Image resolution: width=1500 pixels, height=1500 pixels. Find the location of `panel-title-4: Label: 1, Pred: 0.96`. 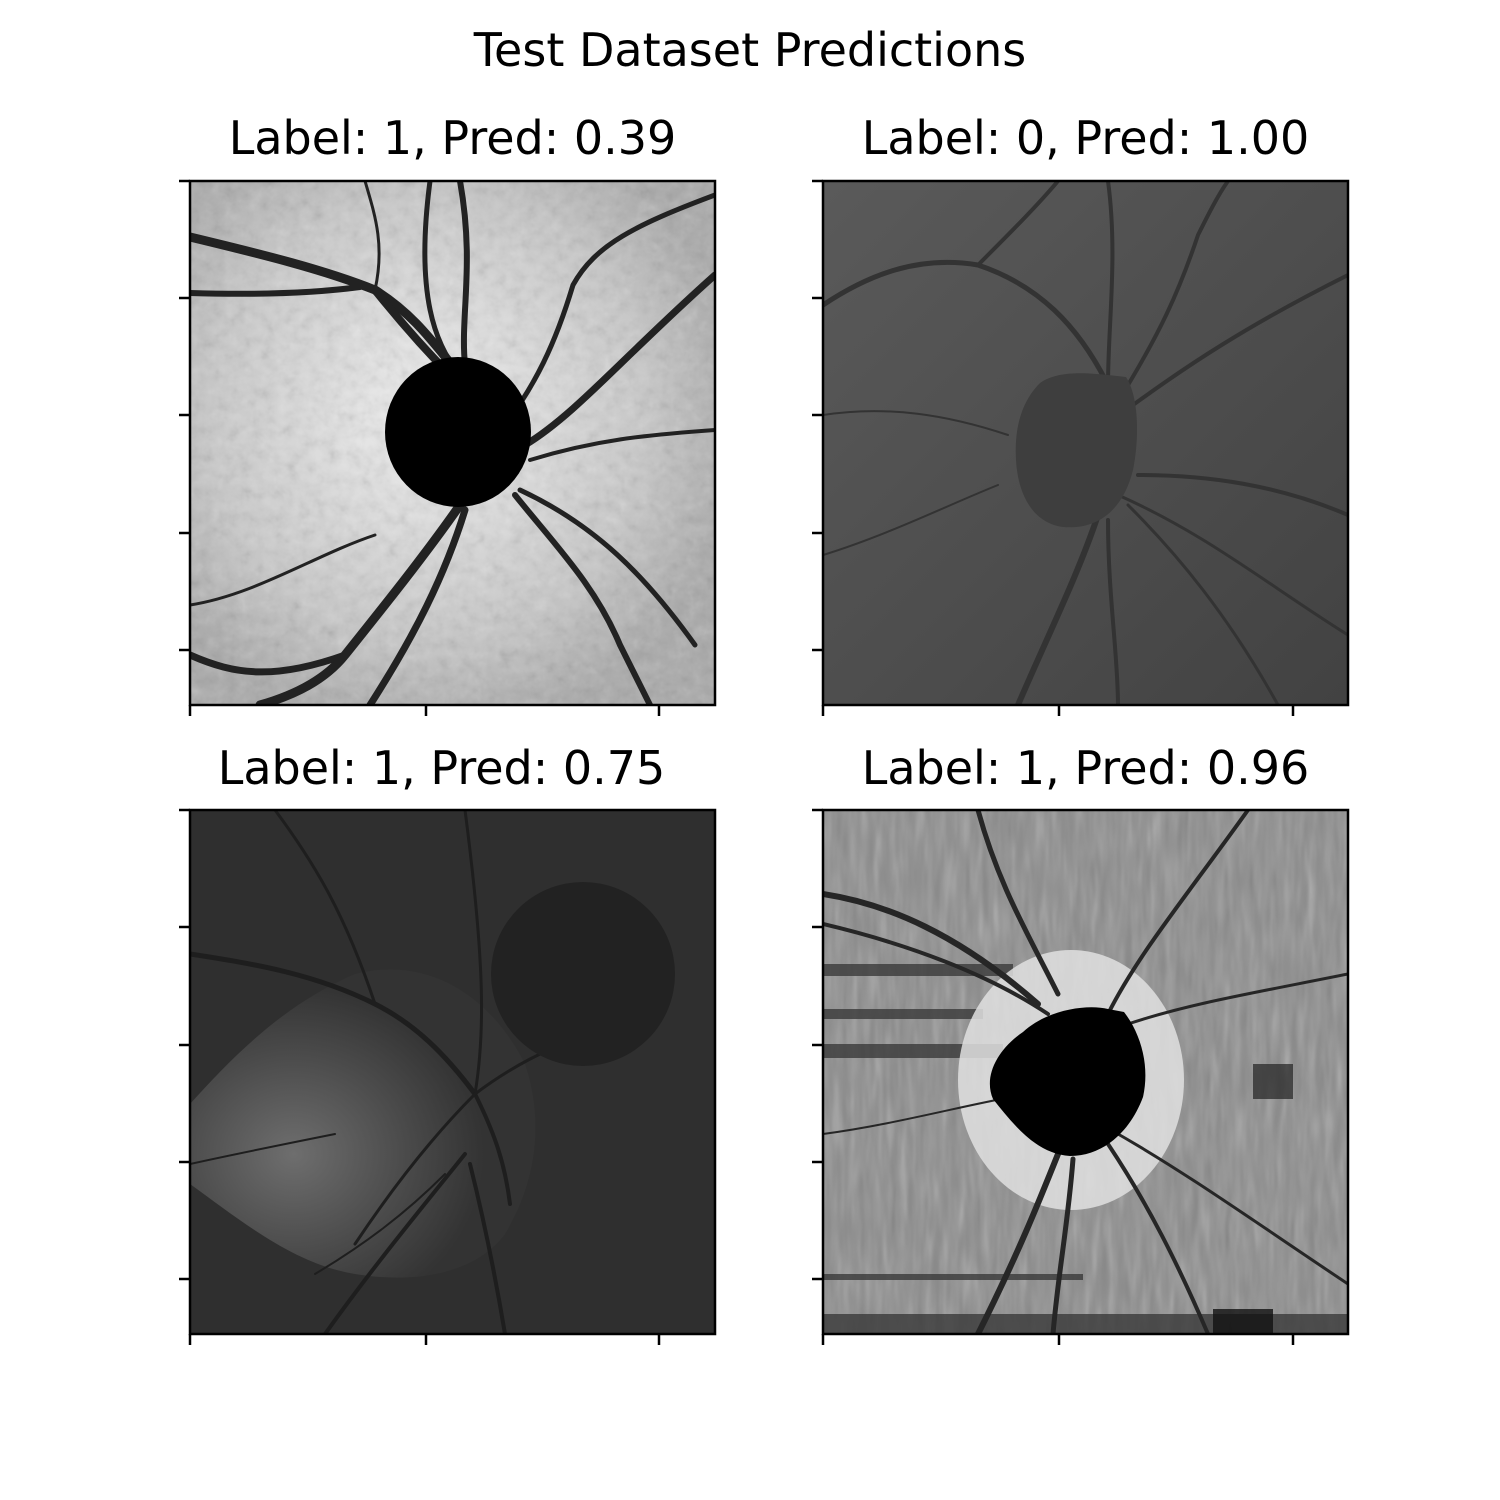

panel-title-4: Label: 1, Pred: 0.96 is located at coordinates (1085, 768).